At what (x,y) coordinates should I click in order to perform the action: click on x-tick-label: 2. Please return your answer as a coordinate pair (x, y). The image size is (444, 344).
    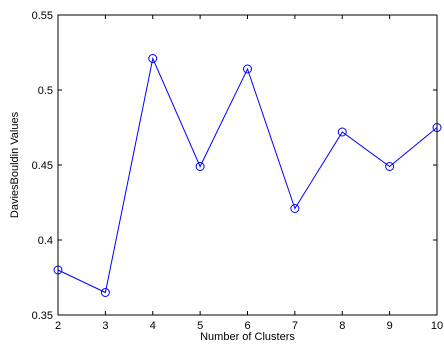
    Looking at the image, I should click on (58, 326).